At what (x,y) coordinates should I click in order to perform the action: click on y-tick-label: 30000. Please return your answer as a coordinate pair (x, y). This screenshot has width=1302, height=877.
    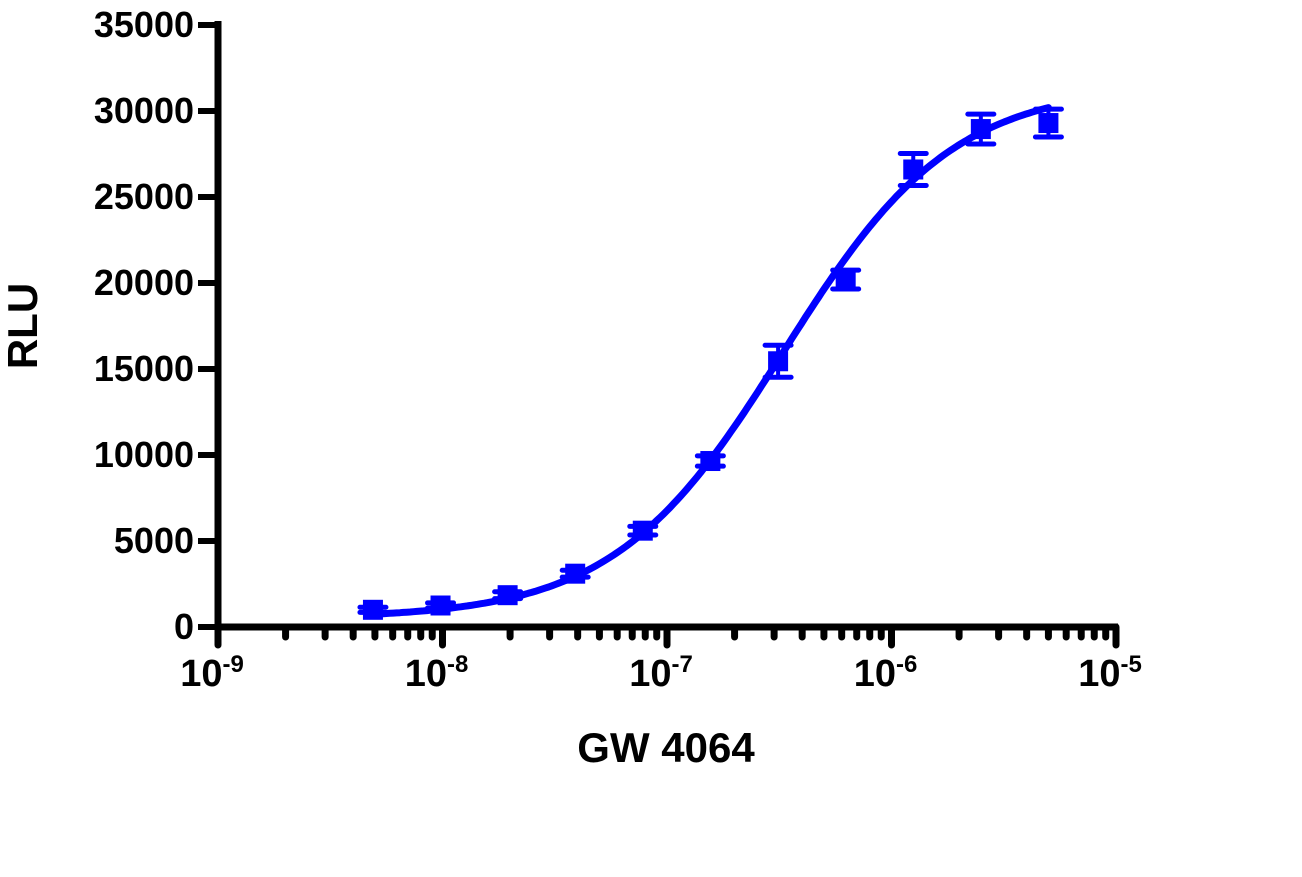
    Looking at the image, I should click on (144, 110).